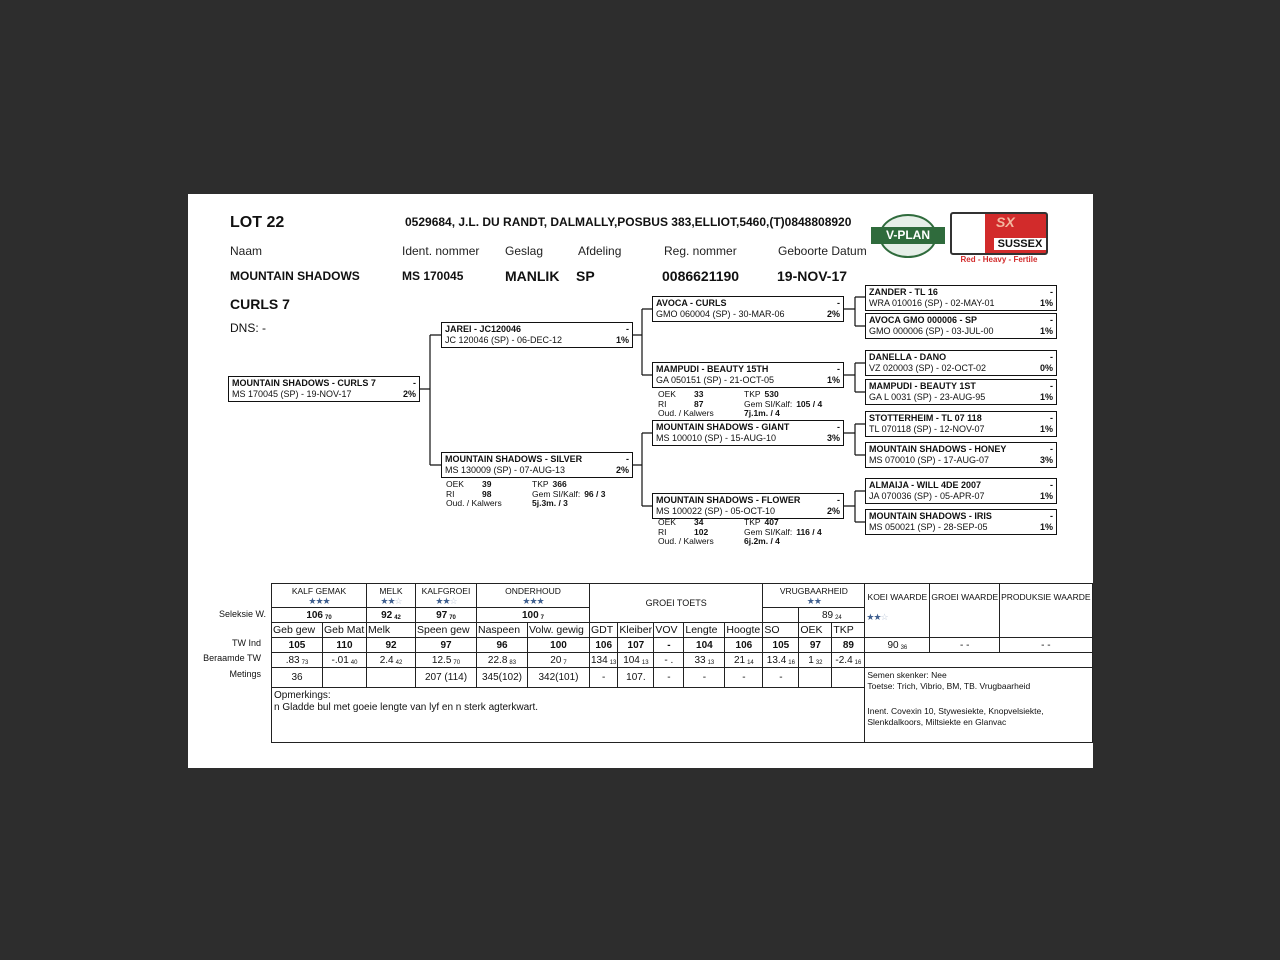  I want to click on beraamde-number: 134, so click(599, 660).